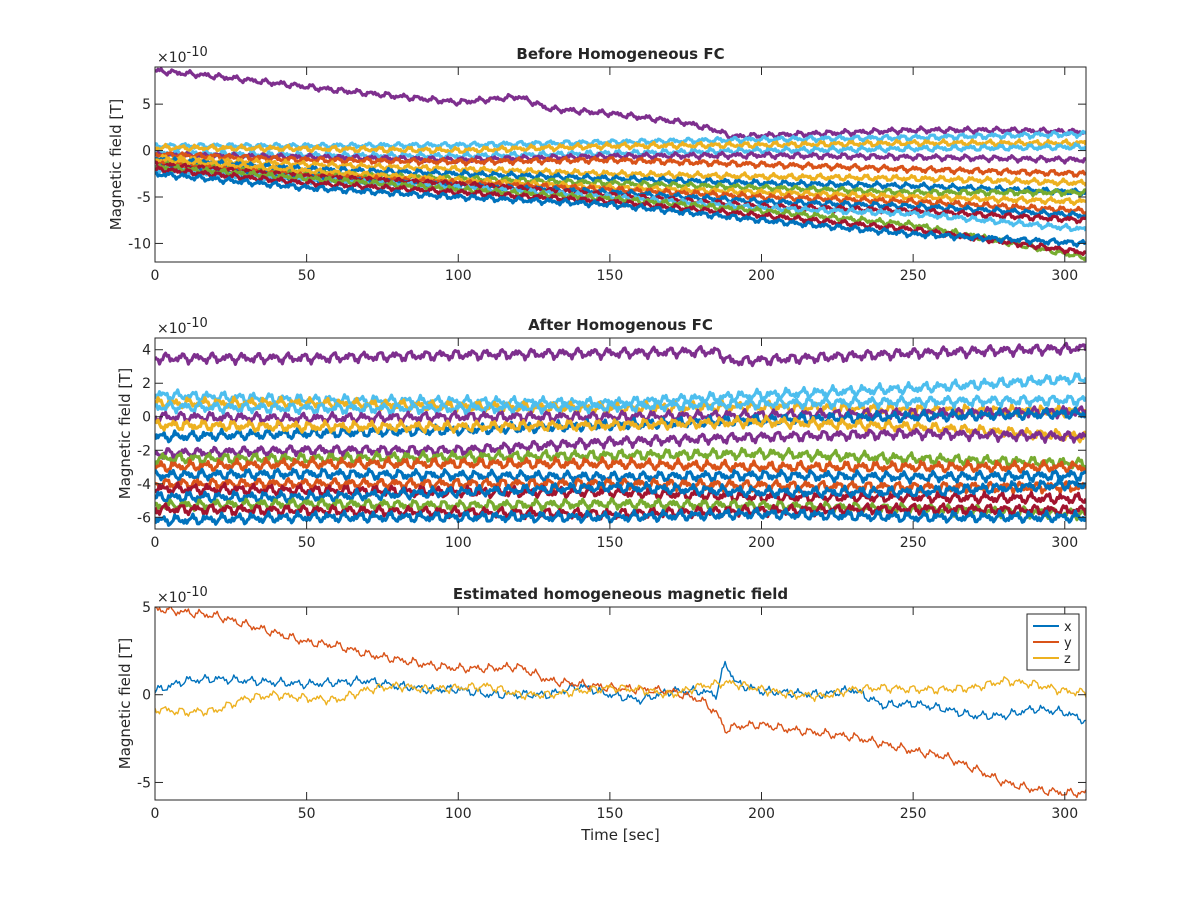 This screenshot has width=1200, height=904. What do you see at coordinates (146, 384) in the screenshot?
I see `y-tick-label: 2` at bounding box center [146, 384].